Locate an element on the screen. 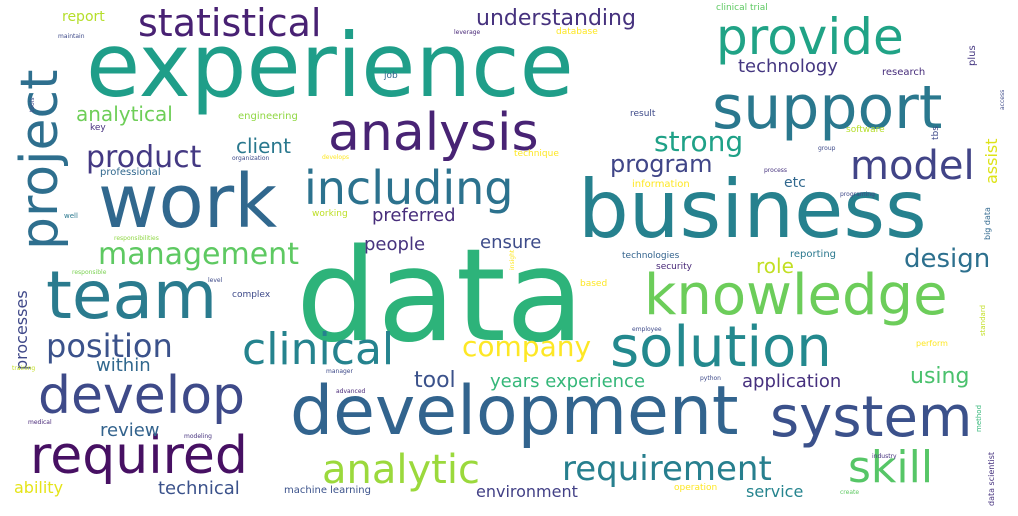 This screenshot has height=516, width=1018. word-solution: solution is located at coordinates (721, 347).